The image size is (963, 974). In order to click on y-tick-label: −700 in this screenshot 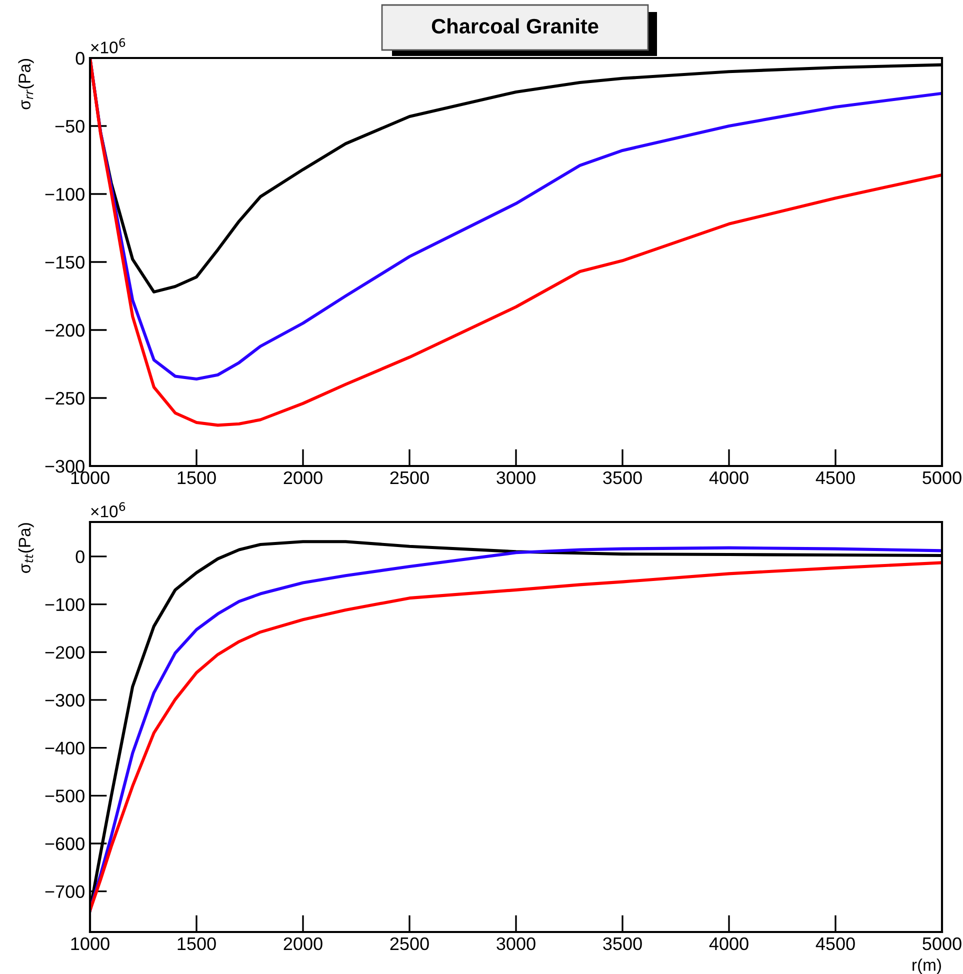, I will do `click(64, 891)`.